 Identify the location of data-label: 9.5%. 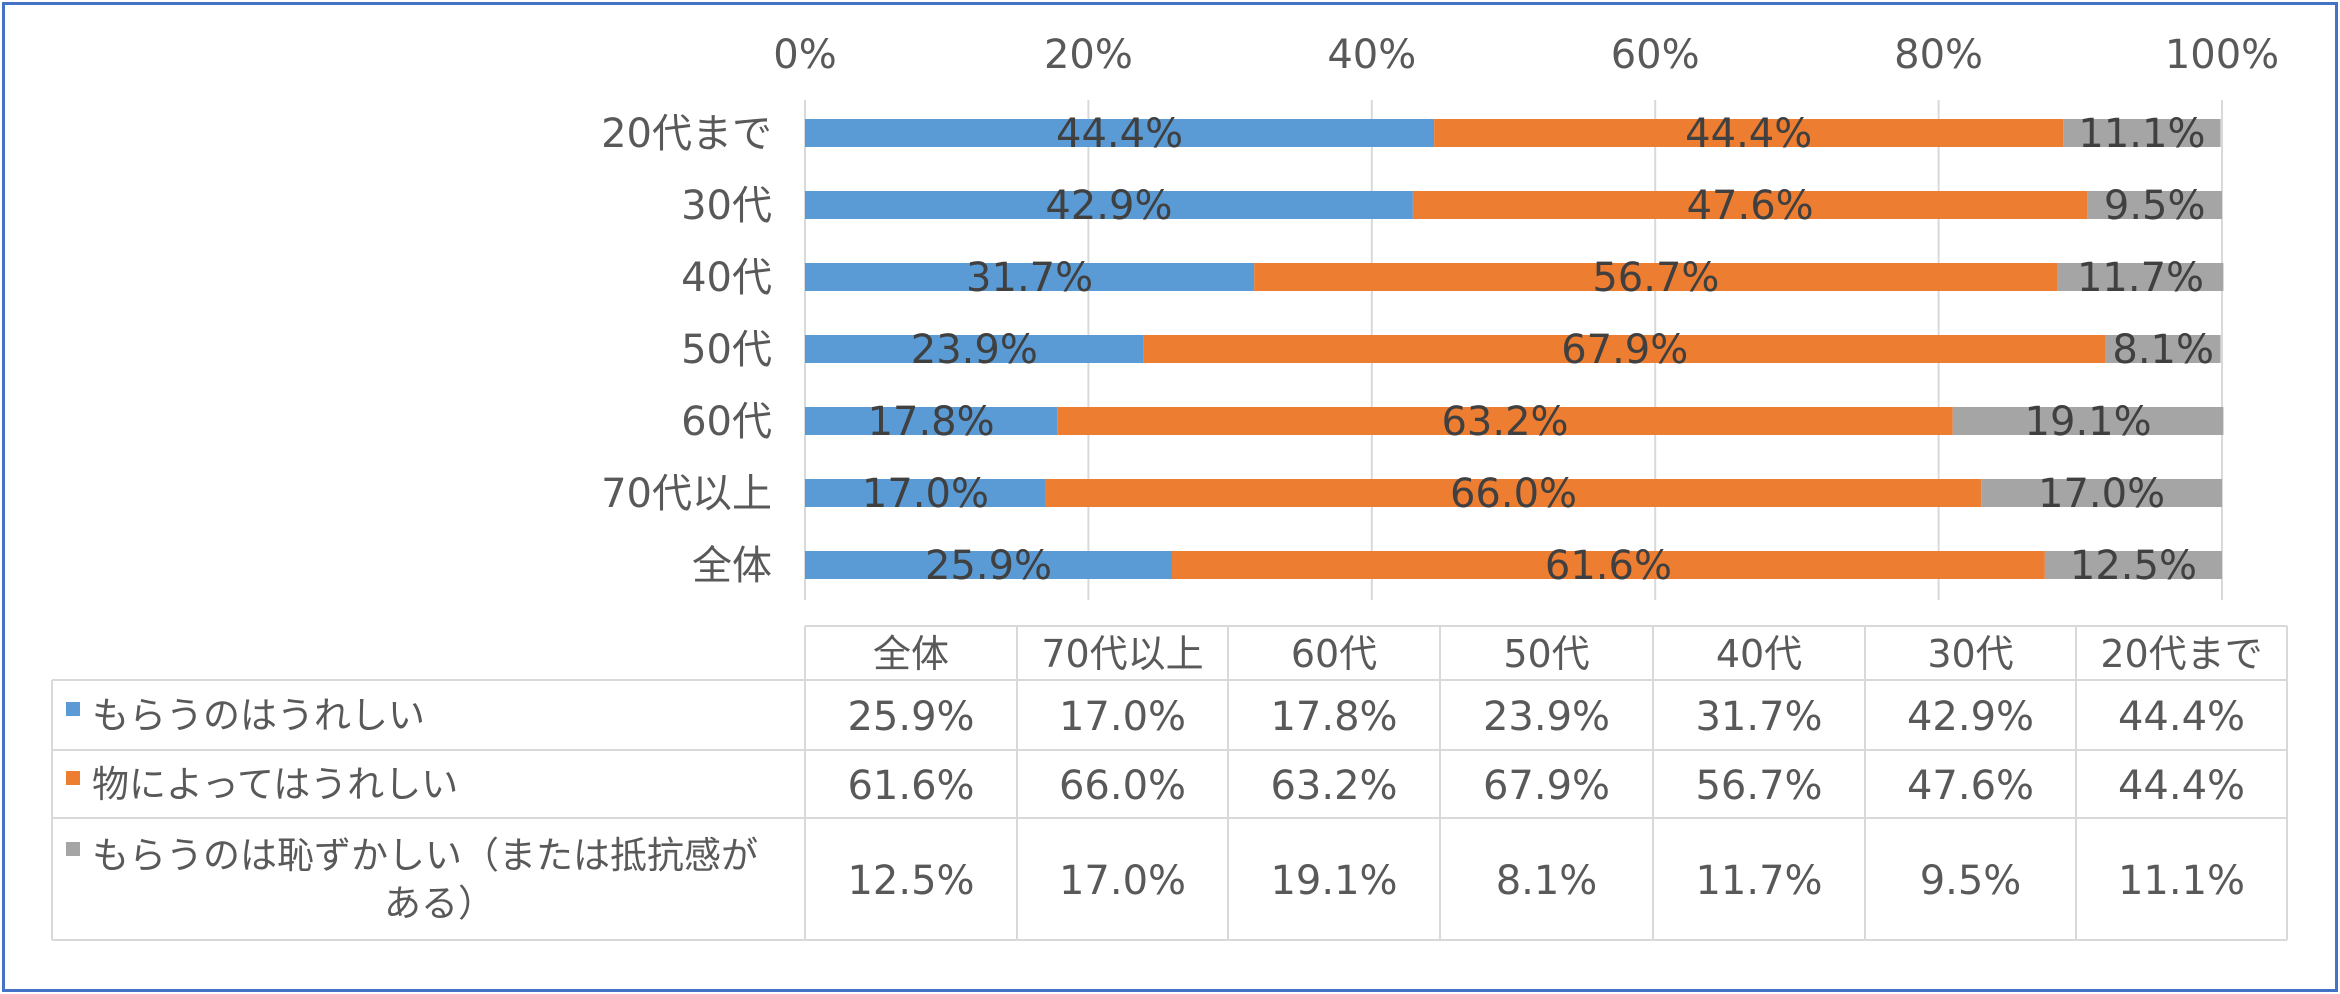
(2155, 206).